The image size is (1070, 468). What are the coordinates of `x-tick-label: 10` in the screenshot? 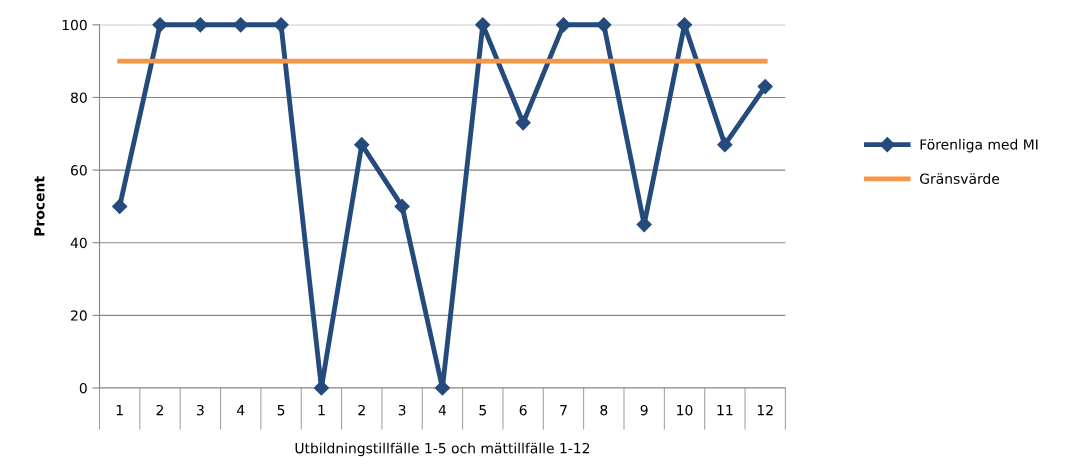 It's located at (685, 410).